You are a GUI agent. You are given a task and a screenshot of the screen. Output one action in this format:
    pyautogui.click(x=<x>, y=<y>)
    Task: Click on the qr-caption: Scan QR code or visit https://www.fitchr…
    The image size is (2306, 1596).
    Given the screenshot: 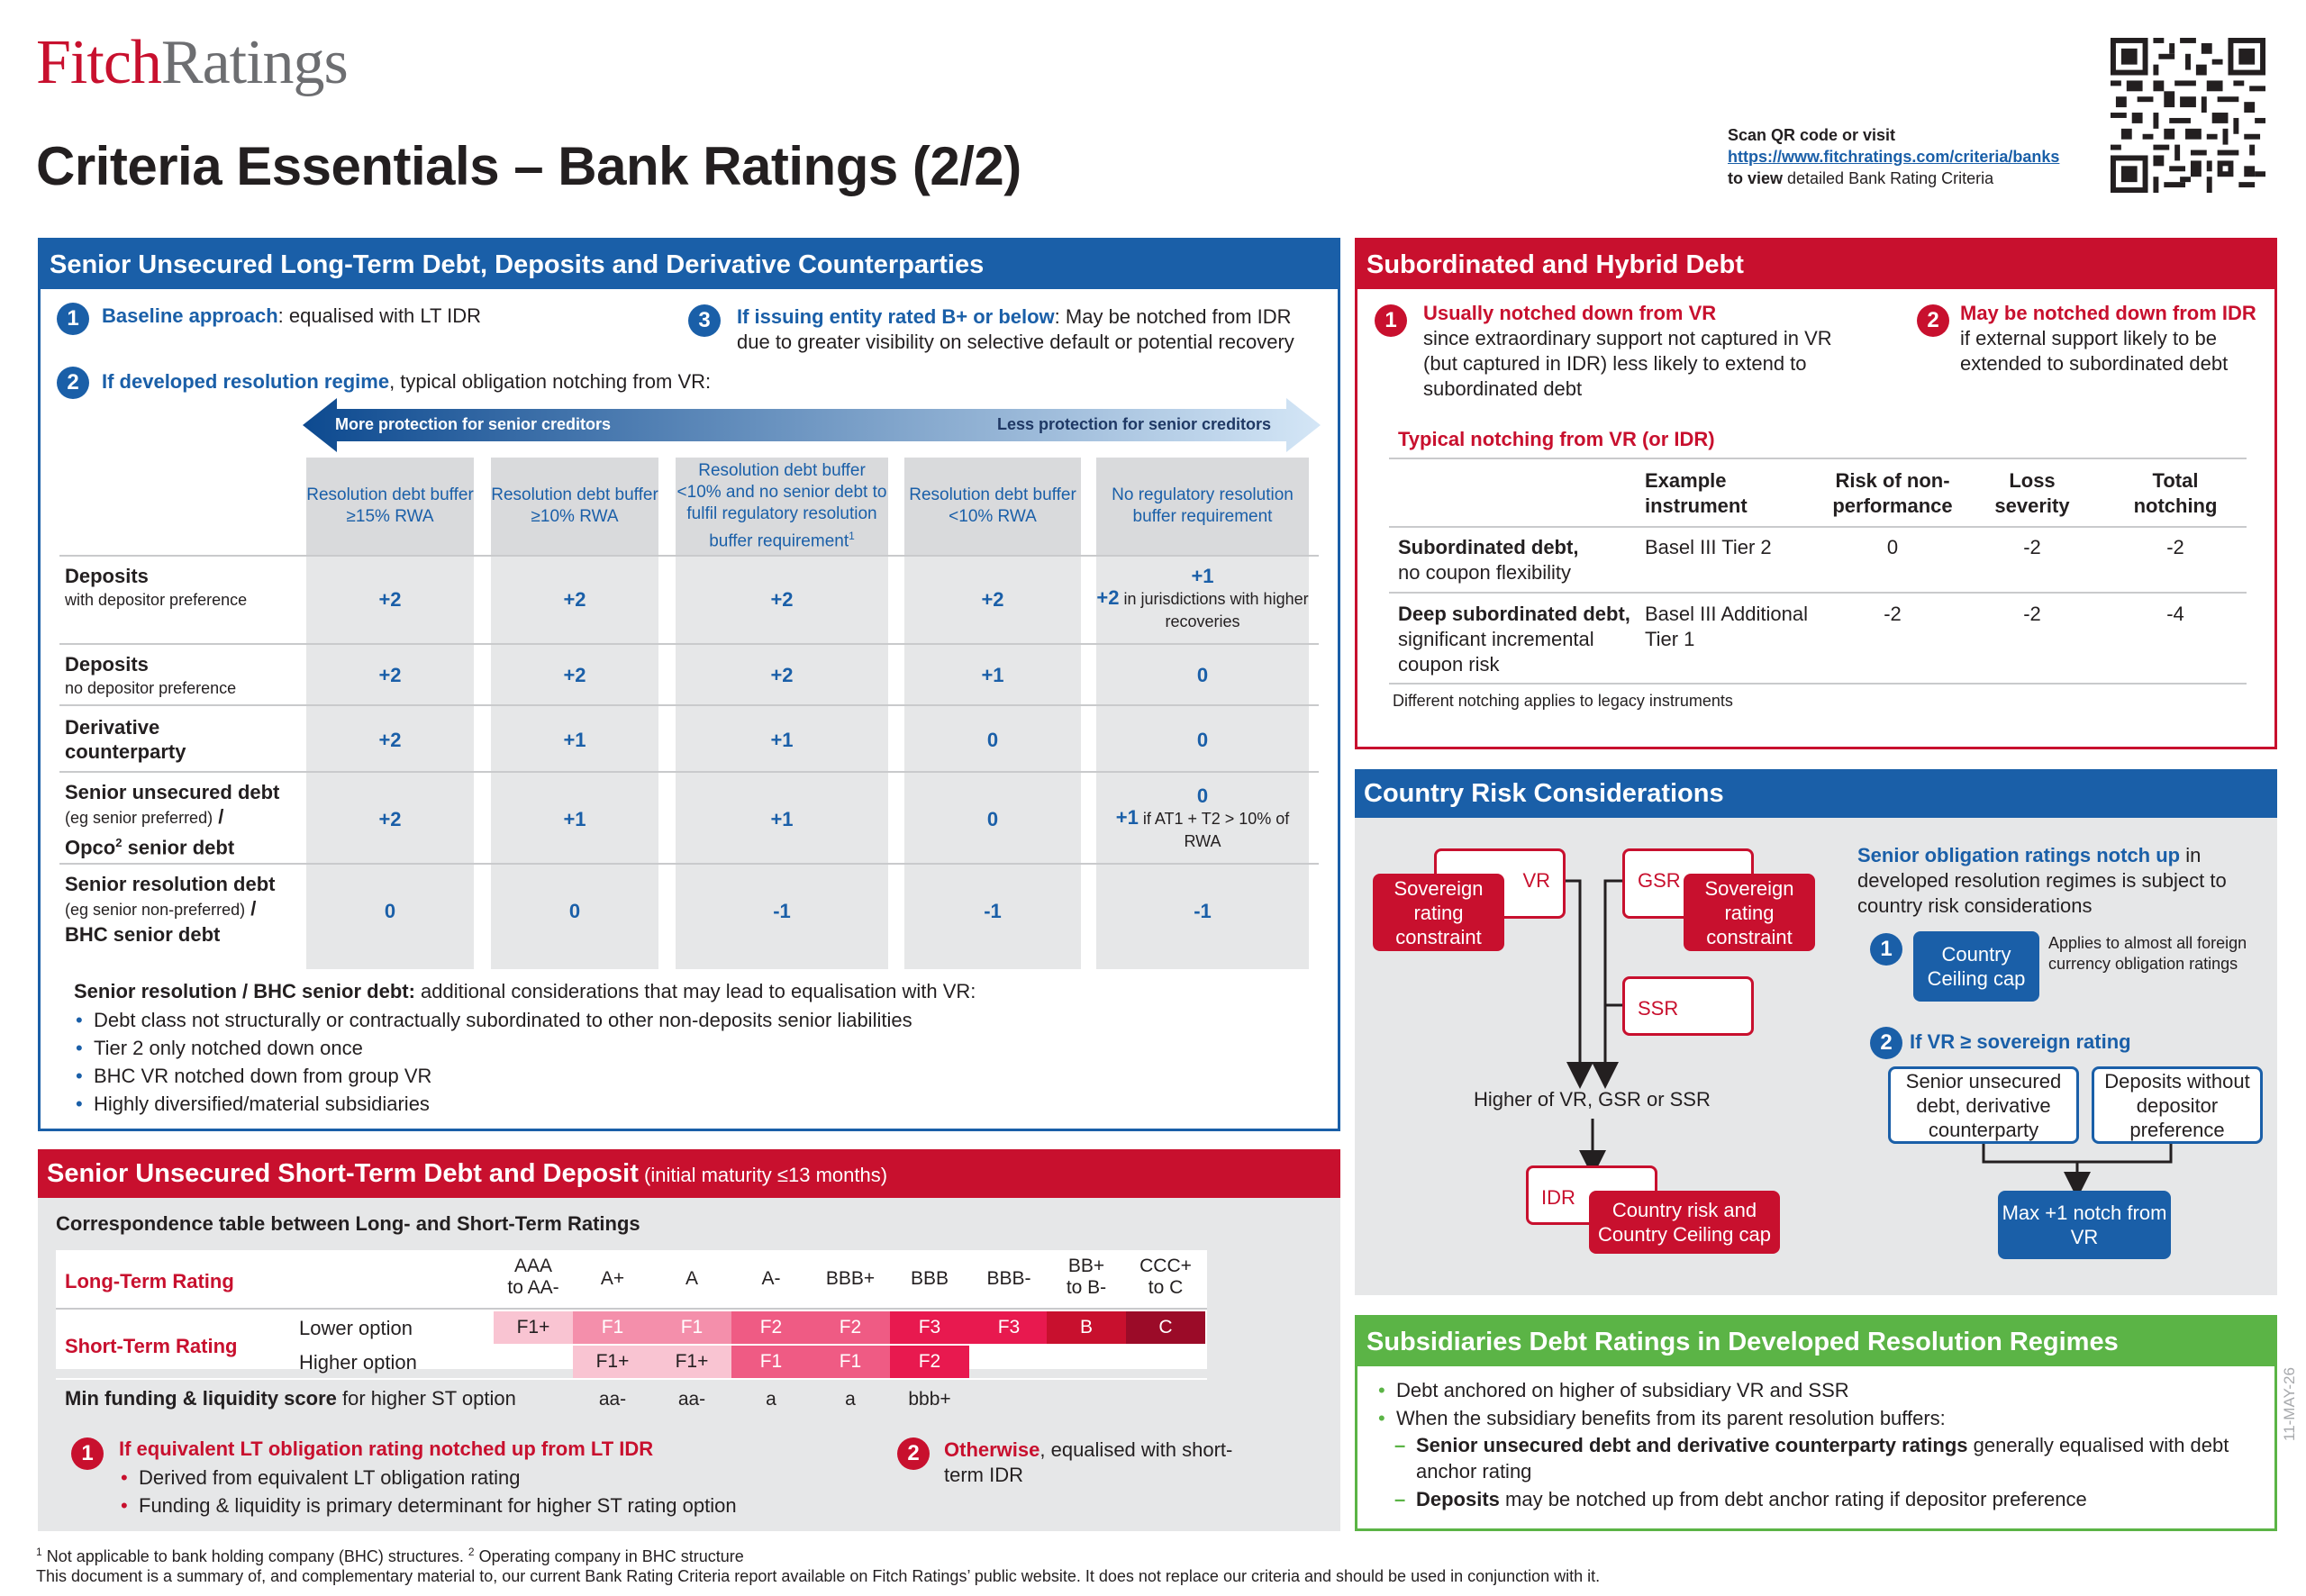 What is the action you would take?
    pyautogui.click(x=1894, y=156)
    